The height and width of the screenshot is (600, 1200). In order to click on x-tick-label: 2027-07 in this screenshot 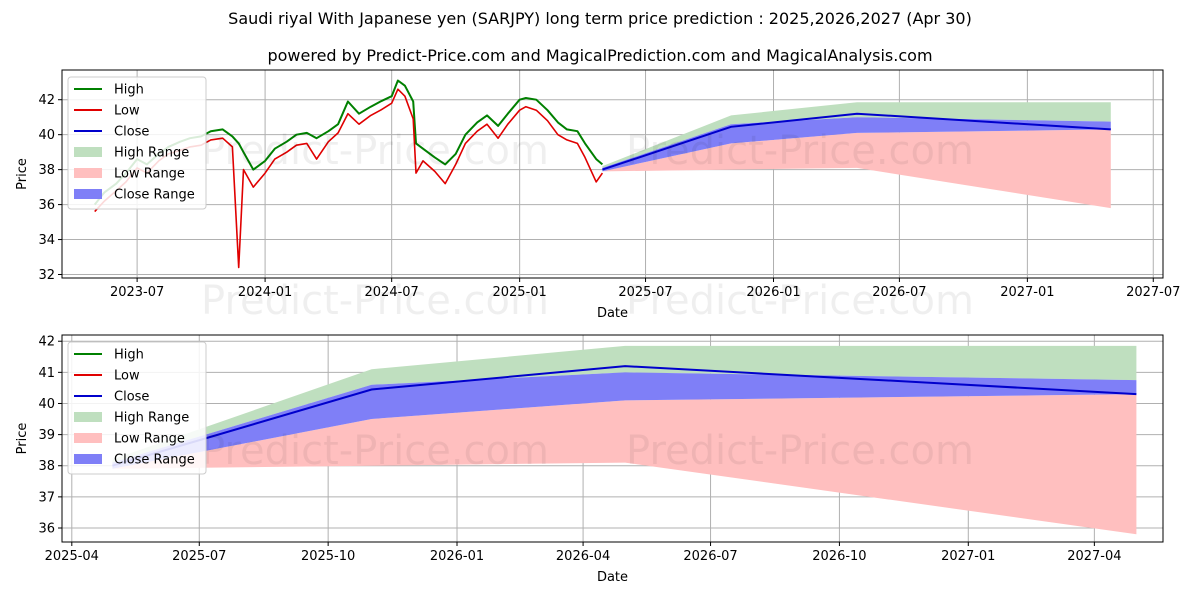, I will do `click(1153, 292)`.